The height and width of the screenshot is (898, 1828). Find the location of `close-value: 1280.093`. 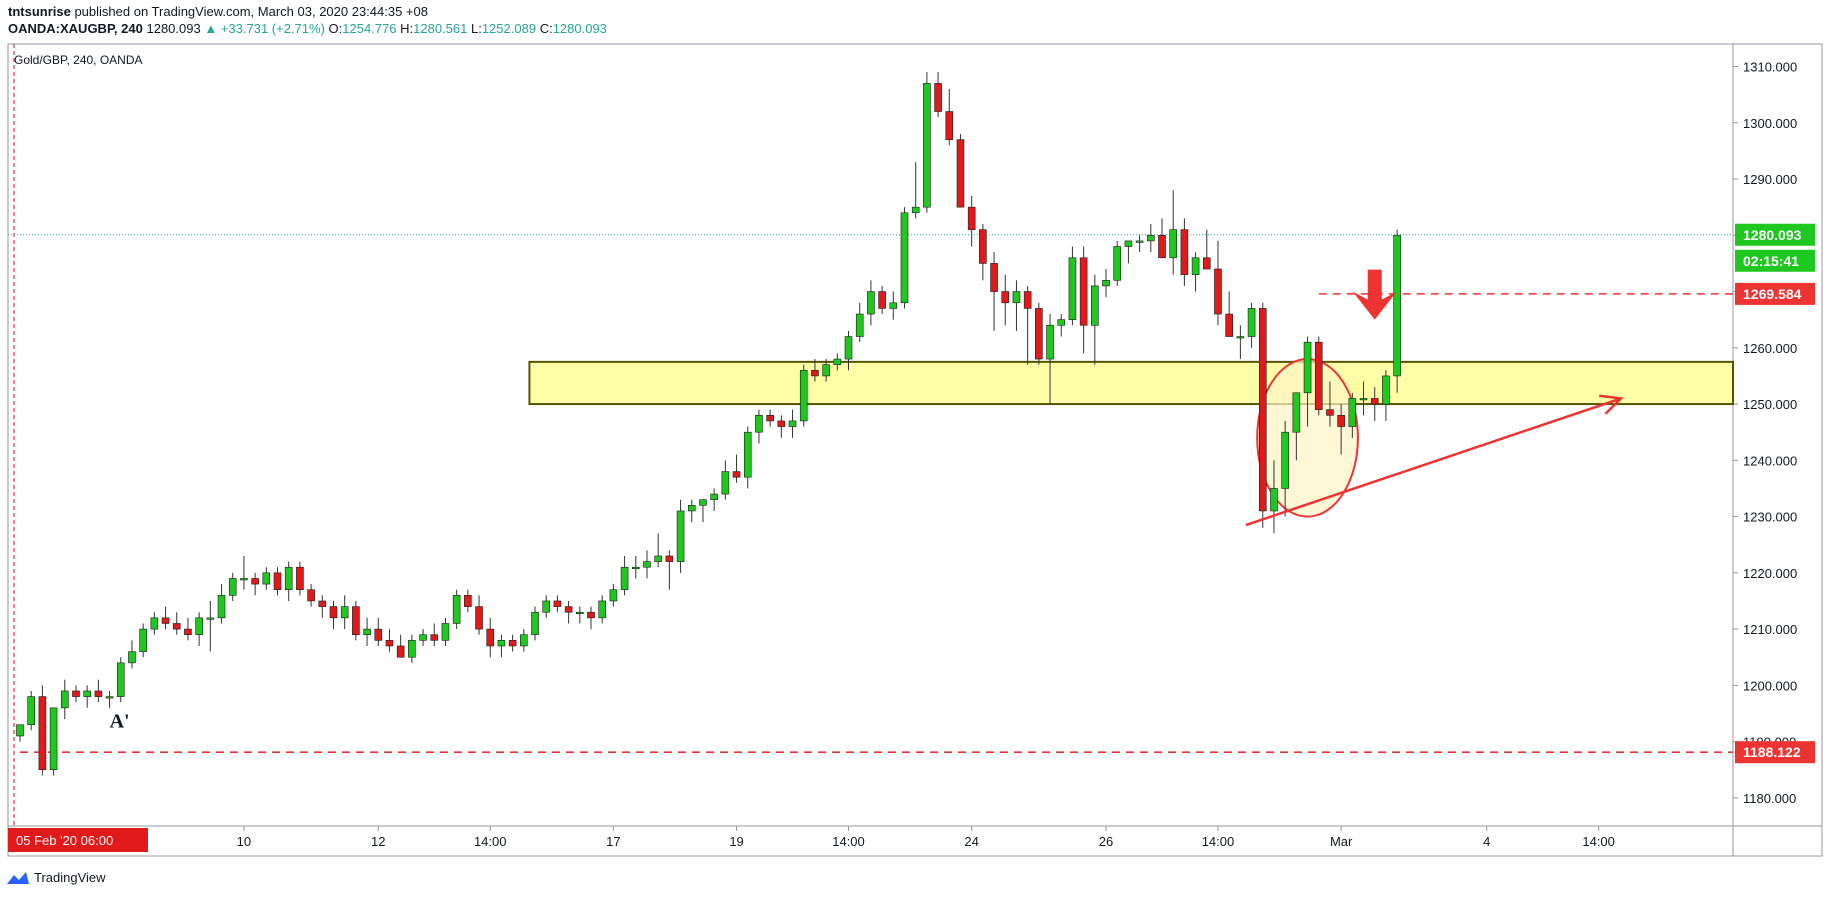

close-value: 1280.093 is located at coordinates (579, 28).